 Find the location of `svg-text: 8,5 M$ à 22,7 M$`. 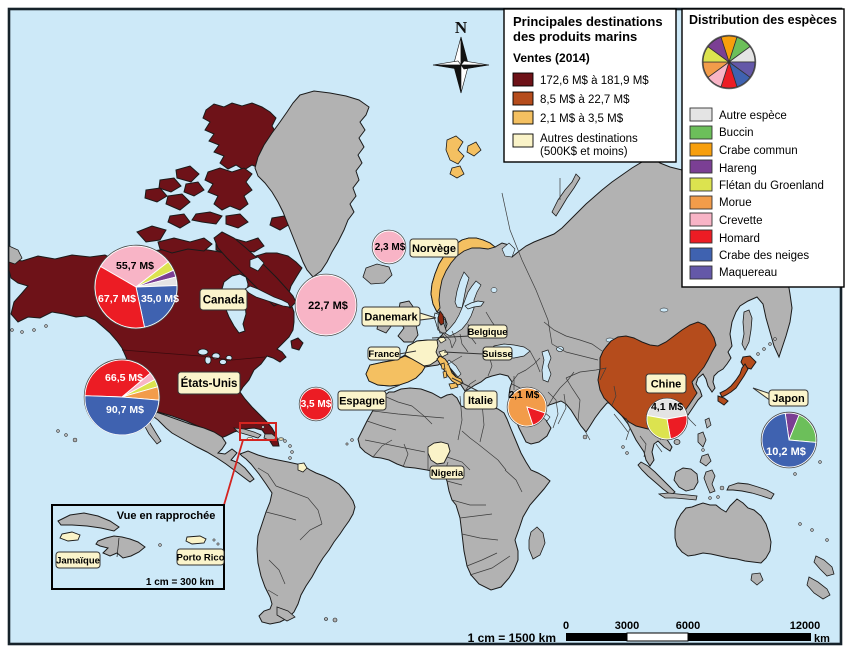

svg-text: 8,5 M$ à 22,7 M$ is located at coordinates (585, 100).